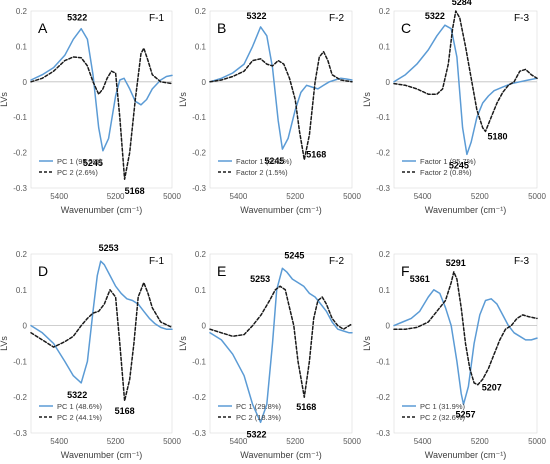  What do you see at coordinates (43, 28) in the screenshot?
I see `panel-letter: A` at bounding box center [43, 28].